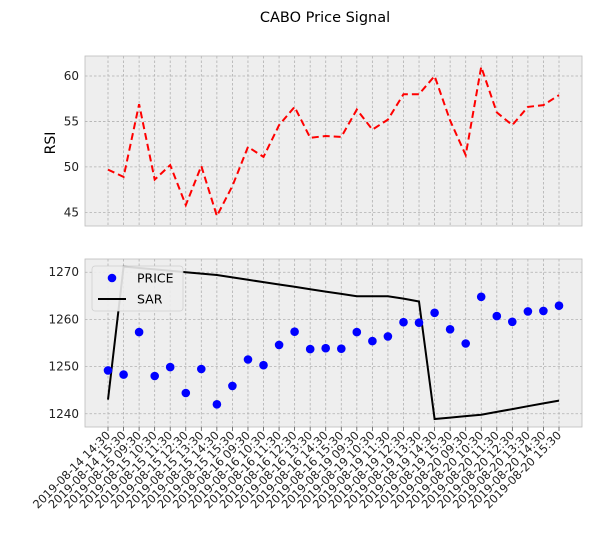 This screenshot has width=591, height=540. What do you see at coordinates (71, 121) in the screenshot?
I see `rsi-y-tick-label: 55` at bounding box center [71, 121].